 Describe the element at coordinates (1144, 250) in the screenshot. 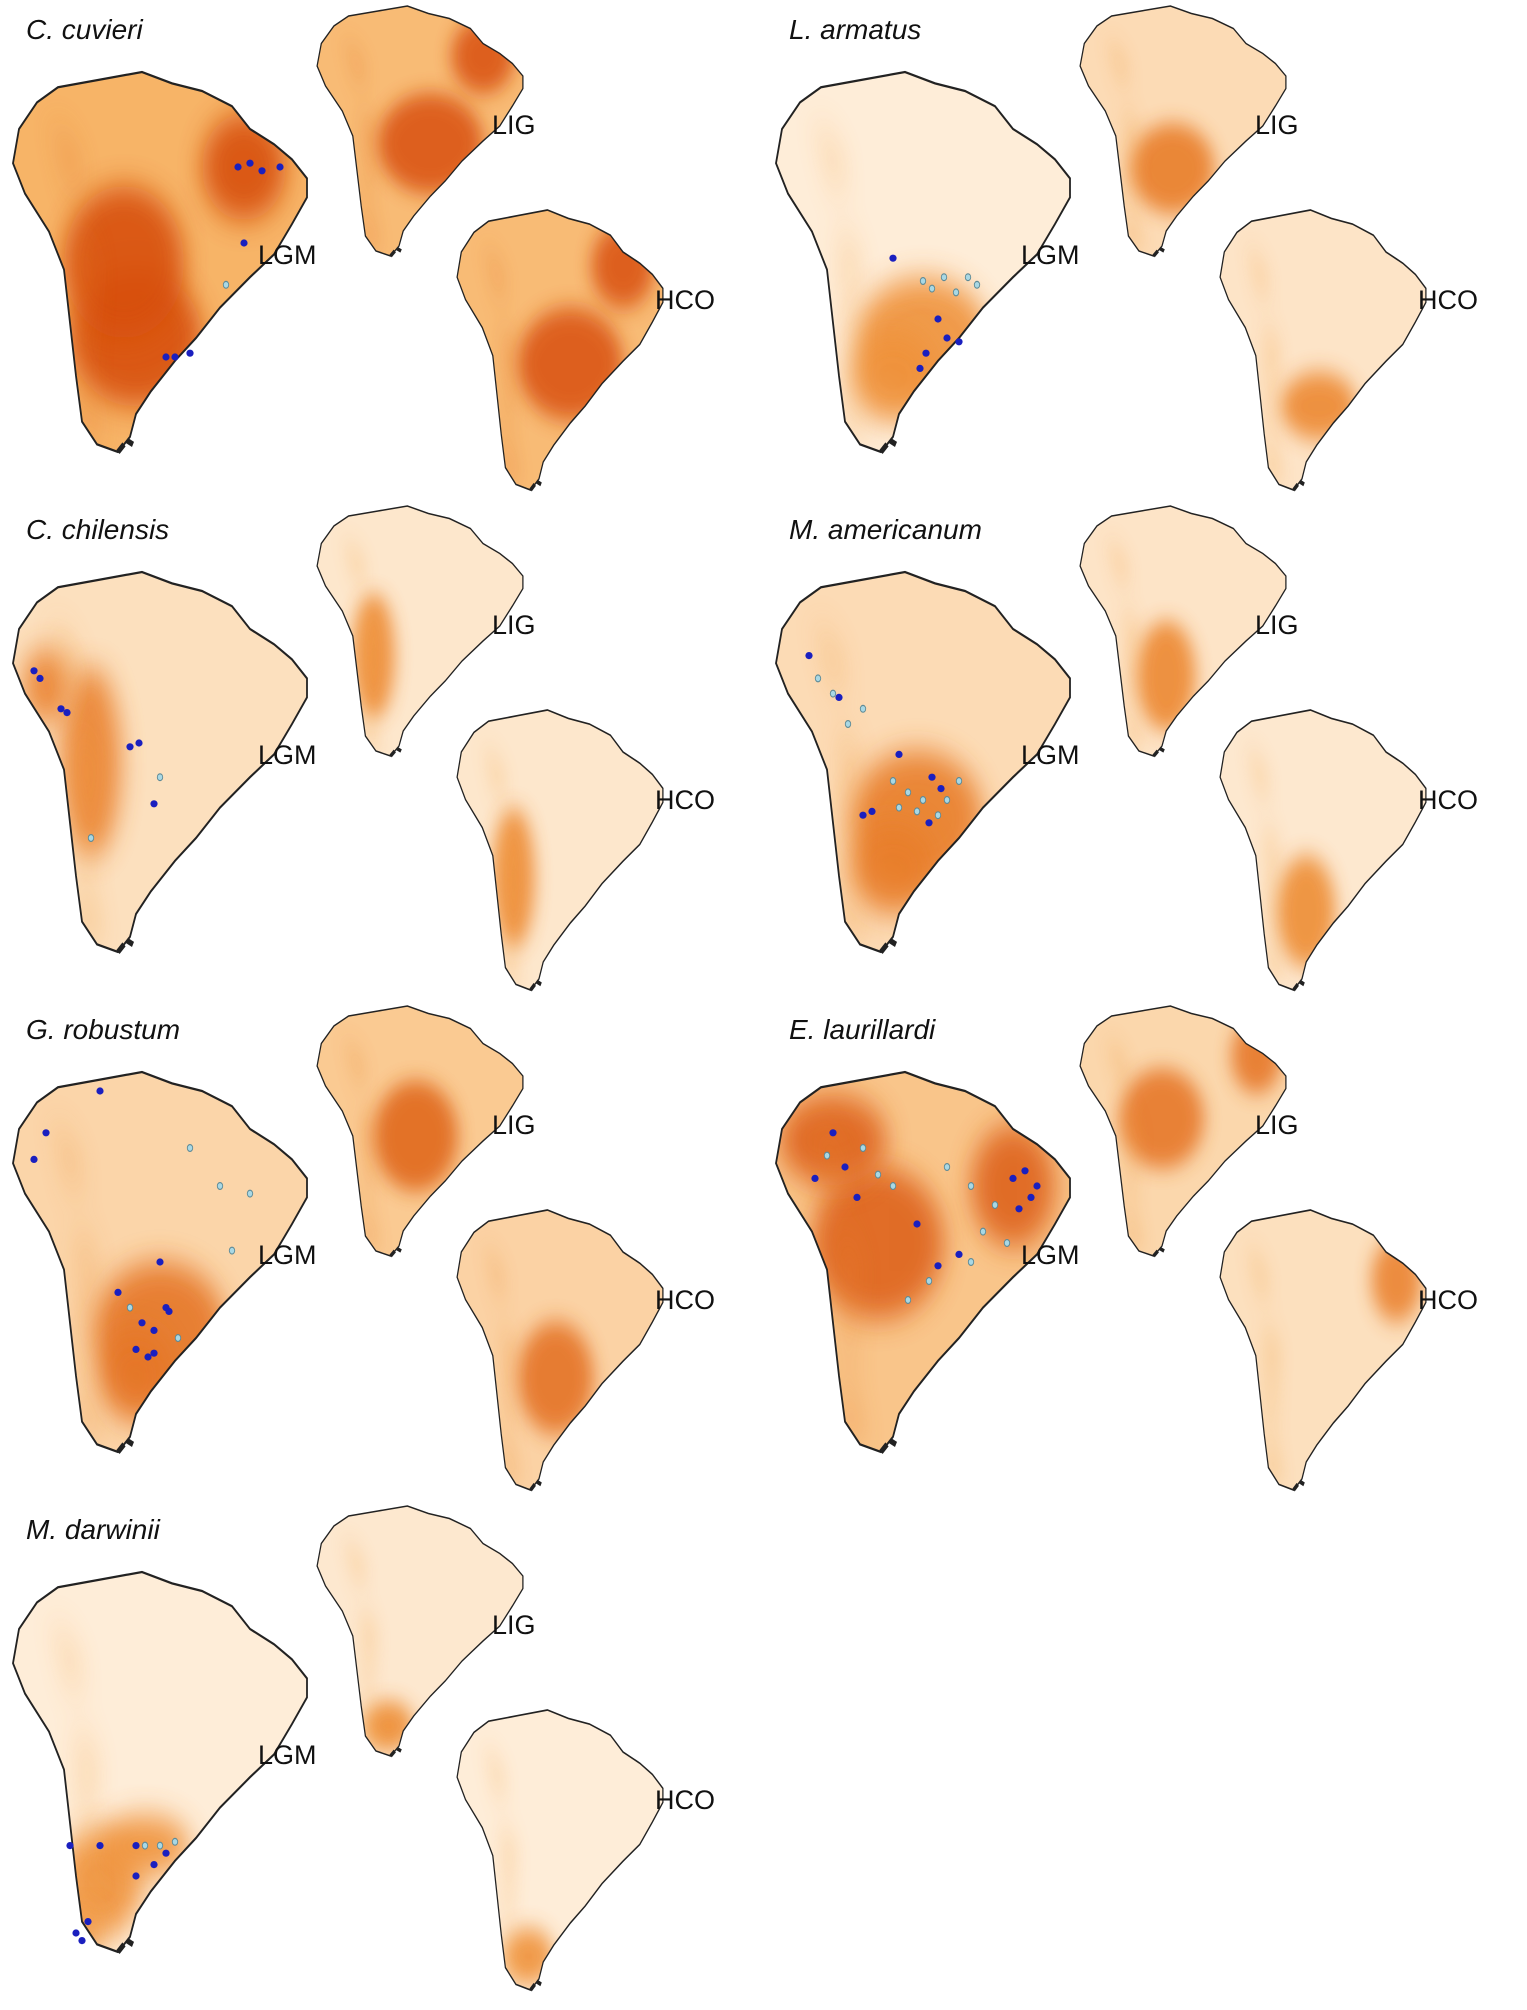

I see `species-panel-armatus: L. armatus LGM LIG HCO` at that location.